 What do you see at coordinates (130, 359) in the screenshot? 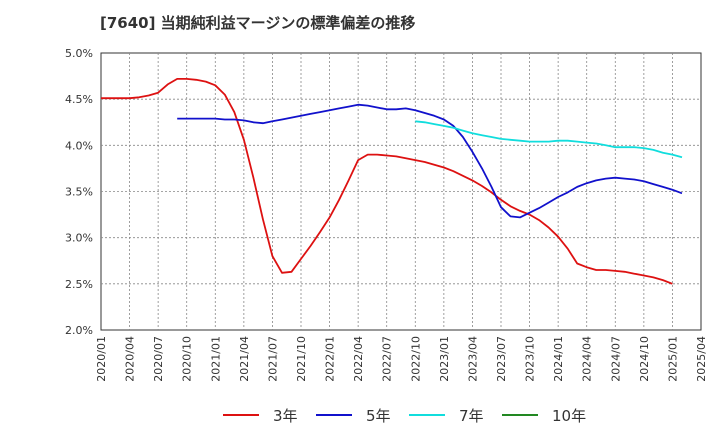
I see `x-tick-label: 2020/04` at bounding box center [130, 359].